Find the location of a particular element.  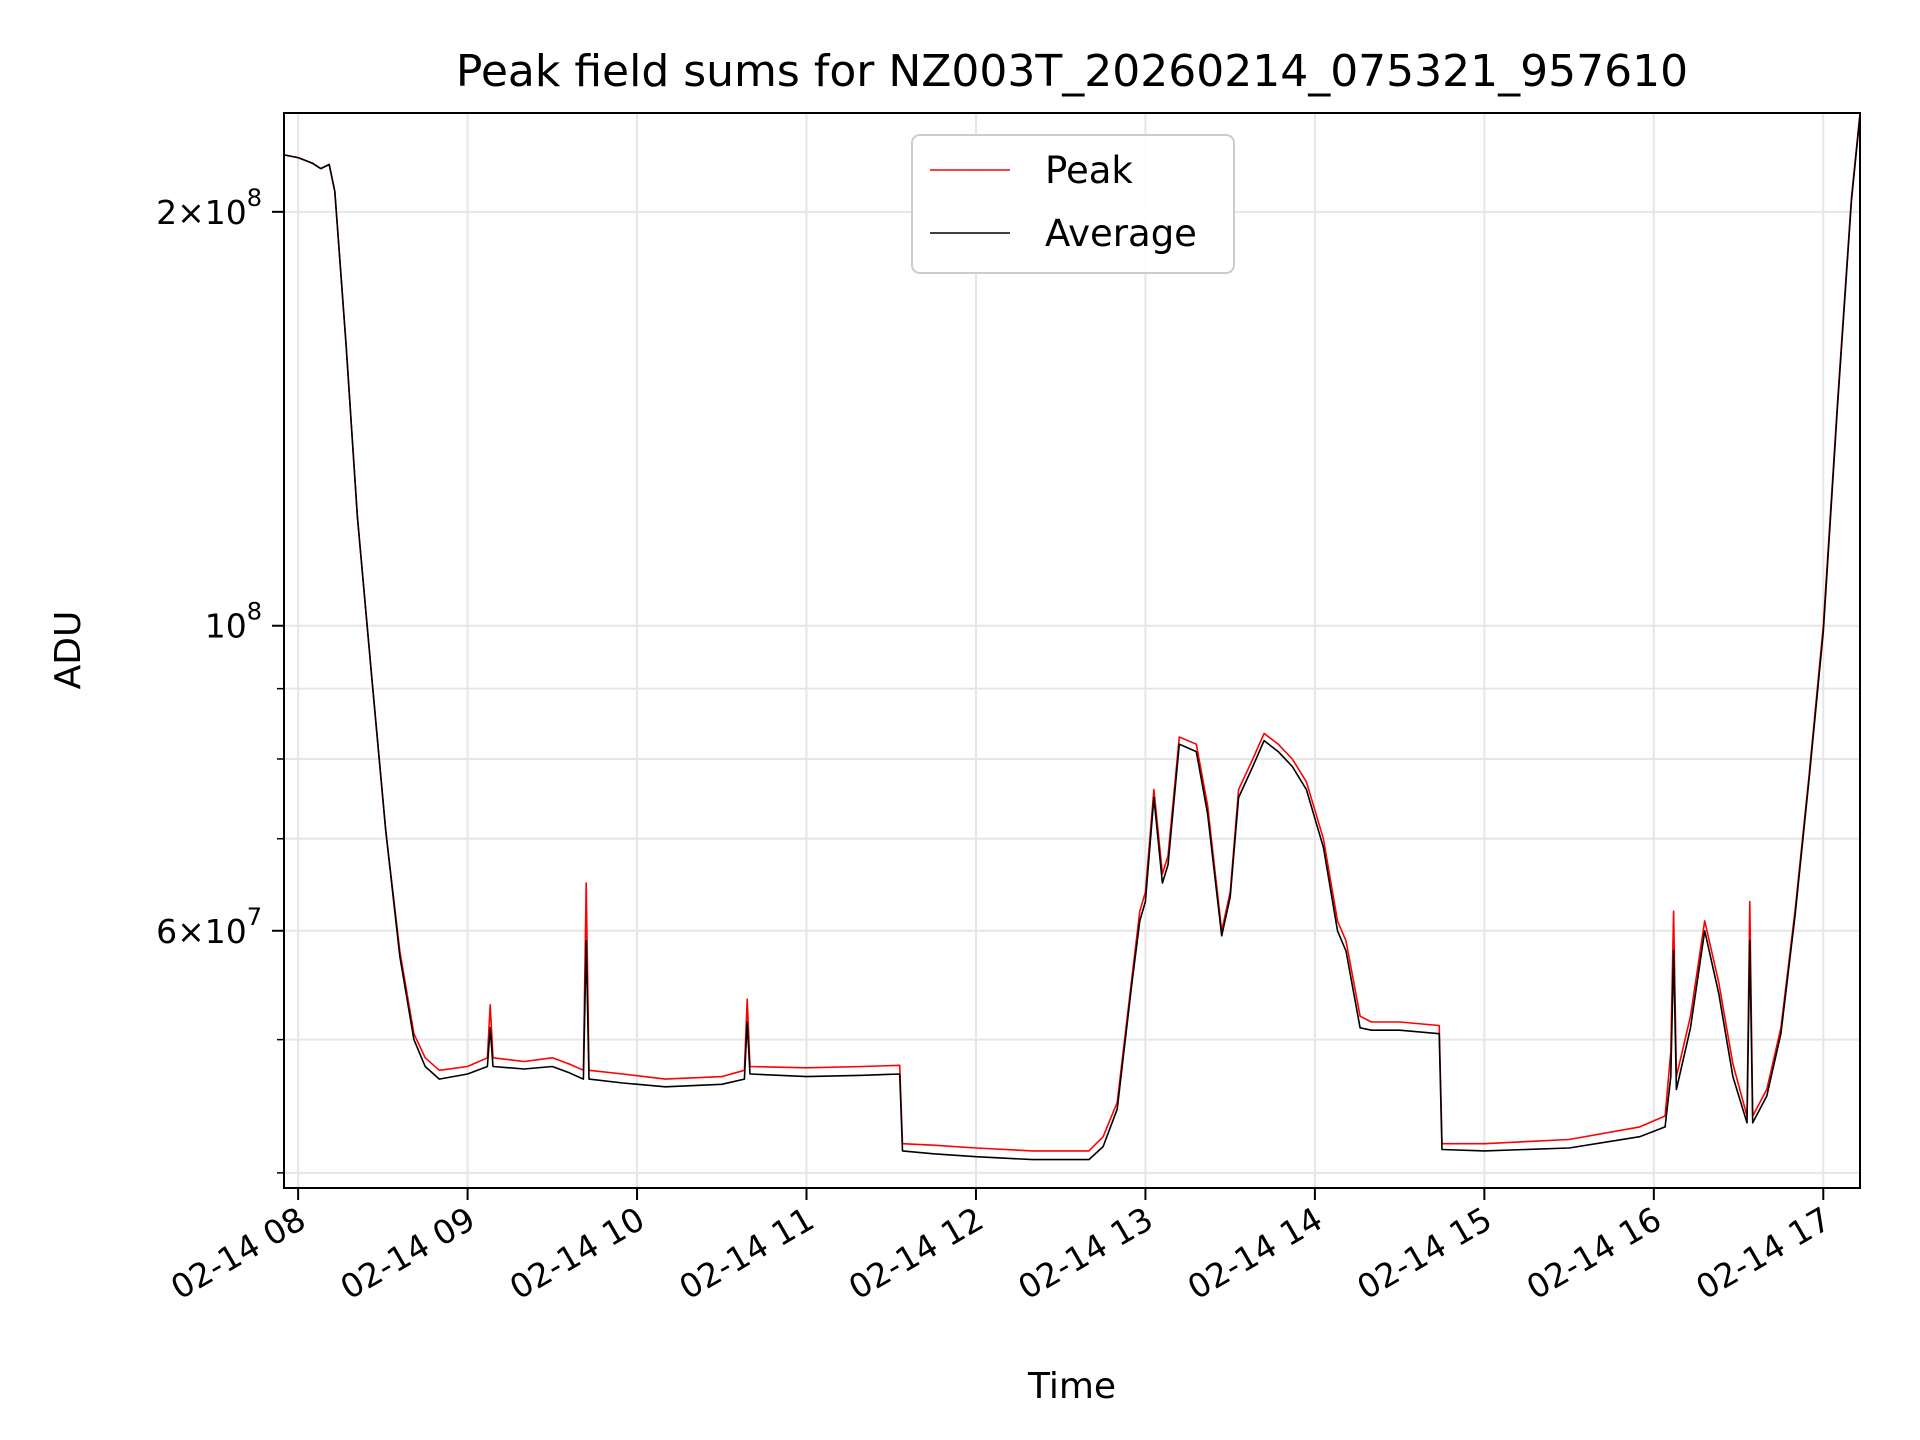

y-tick-label: 108 is located at coordinates (233, 622).